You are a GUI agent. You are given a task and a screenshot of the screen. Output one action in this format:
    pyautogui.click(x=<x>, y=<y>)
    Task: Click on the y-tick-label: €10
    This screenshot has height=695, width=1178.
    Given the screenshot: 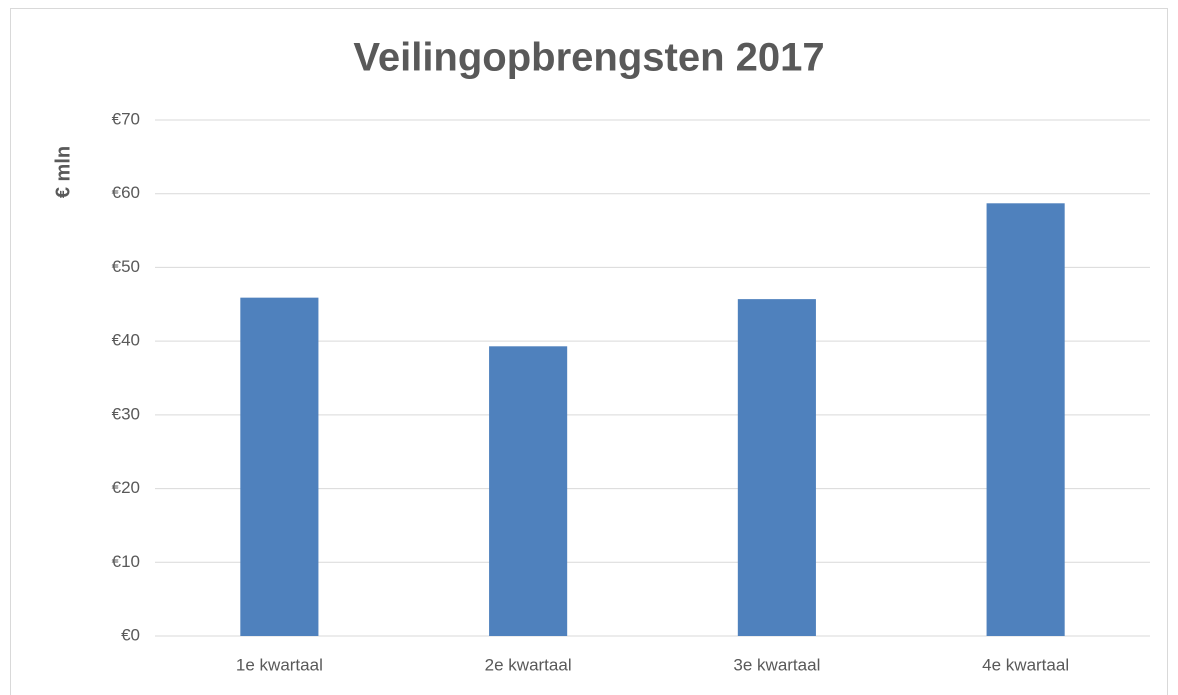 What is the action you would take?
    pyautogui.click(x=126, y=561)
    